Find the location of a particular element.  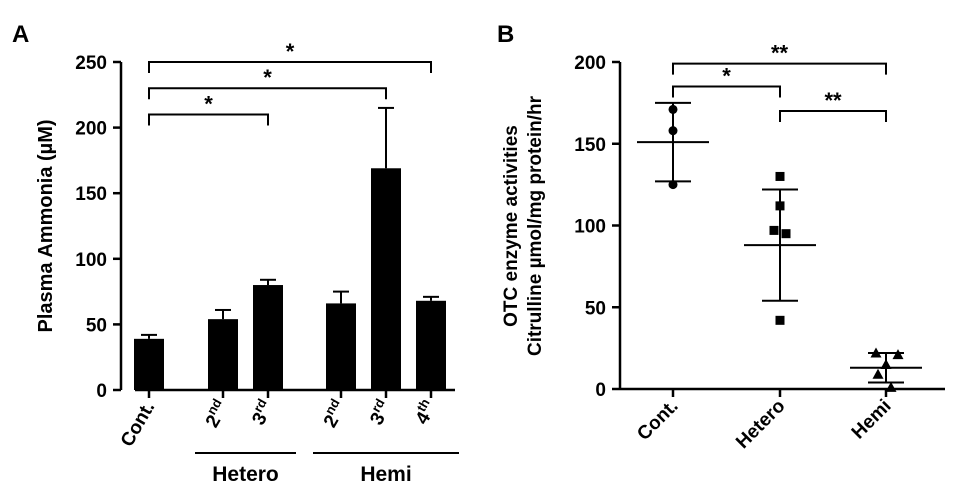

x-tick-label: Hetero is located at coordinates (760, 424).